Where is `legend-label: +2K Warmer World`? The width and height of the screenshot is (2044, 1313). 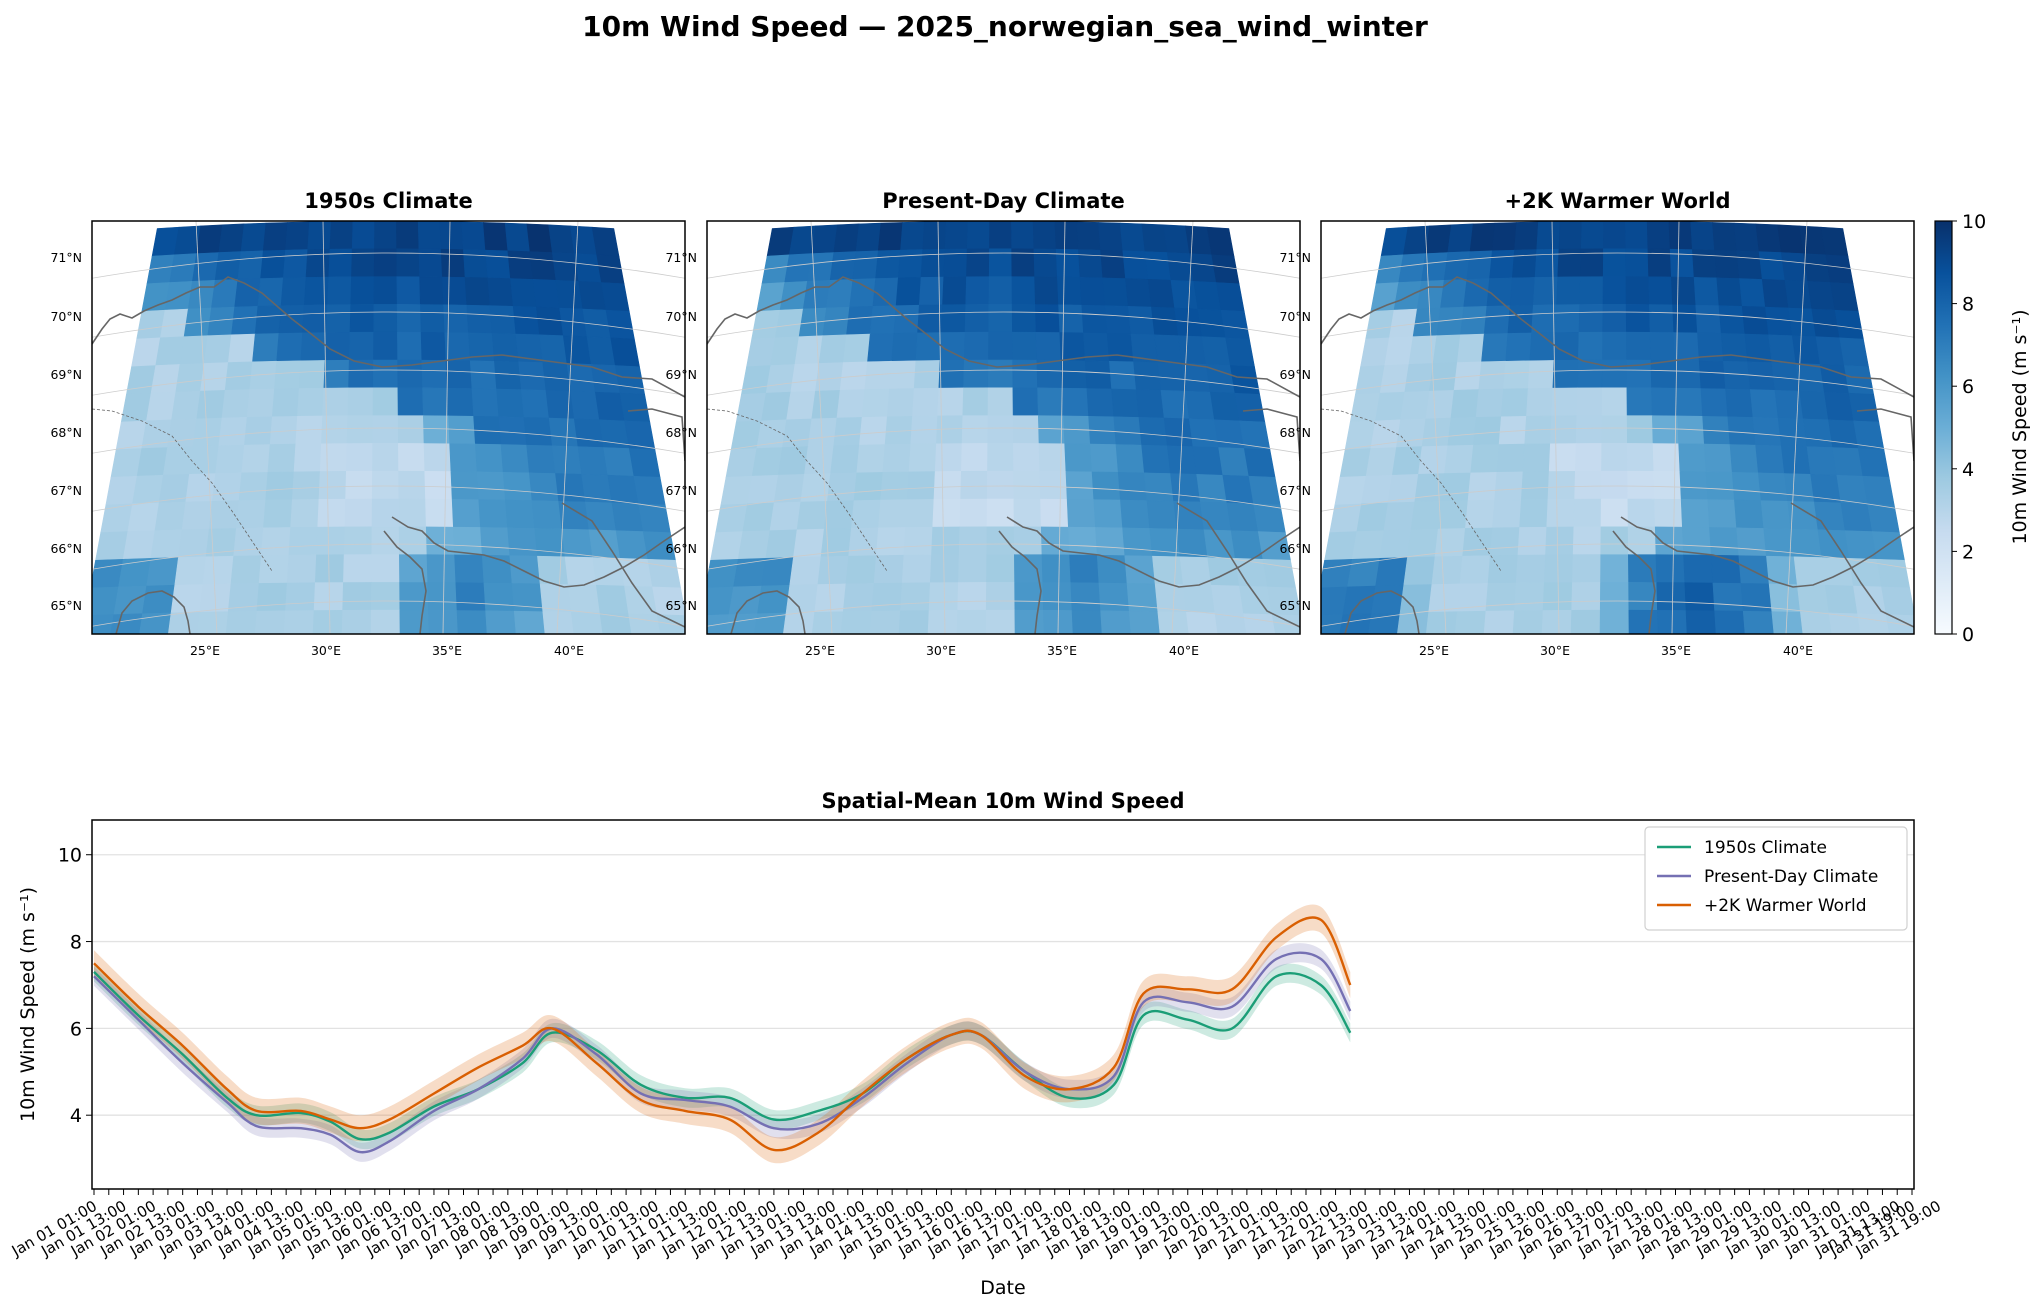
legend-label: +2K Warmer World is located at coordinates (1785, 906).